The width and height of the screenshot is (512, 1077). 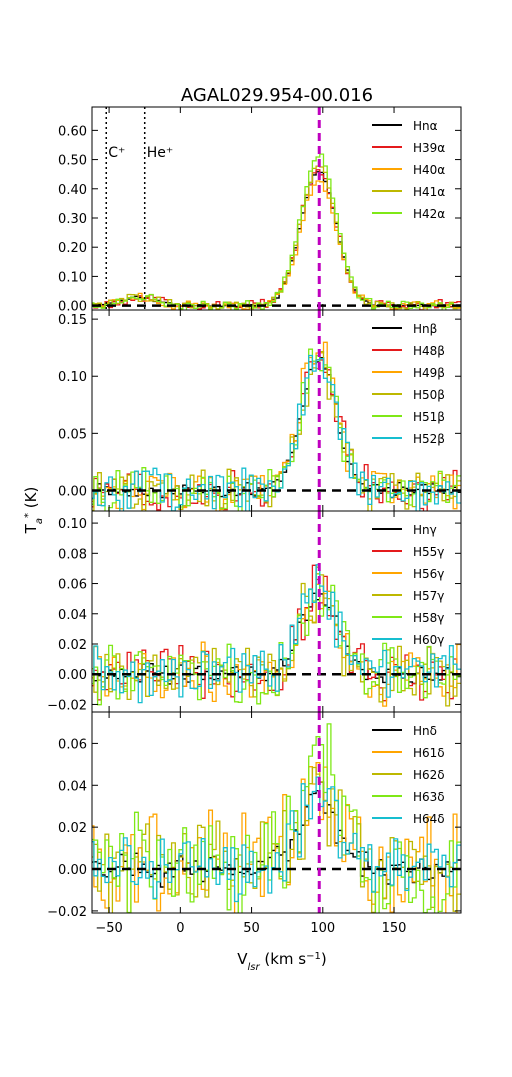 I want to click on y-tick-label-alpha-5: 0.50, so click(x=72, y=161).